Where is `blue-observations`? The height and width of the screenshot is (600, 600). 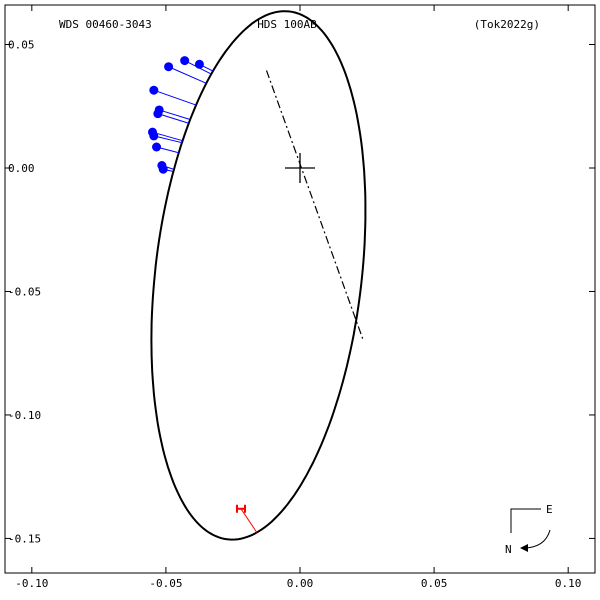 blue-observations is located at coordinates (176, 115).